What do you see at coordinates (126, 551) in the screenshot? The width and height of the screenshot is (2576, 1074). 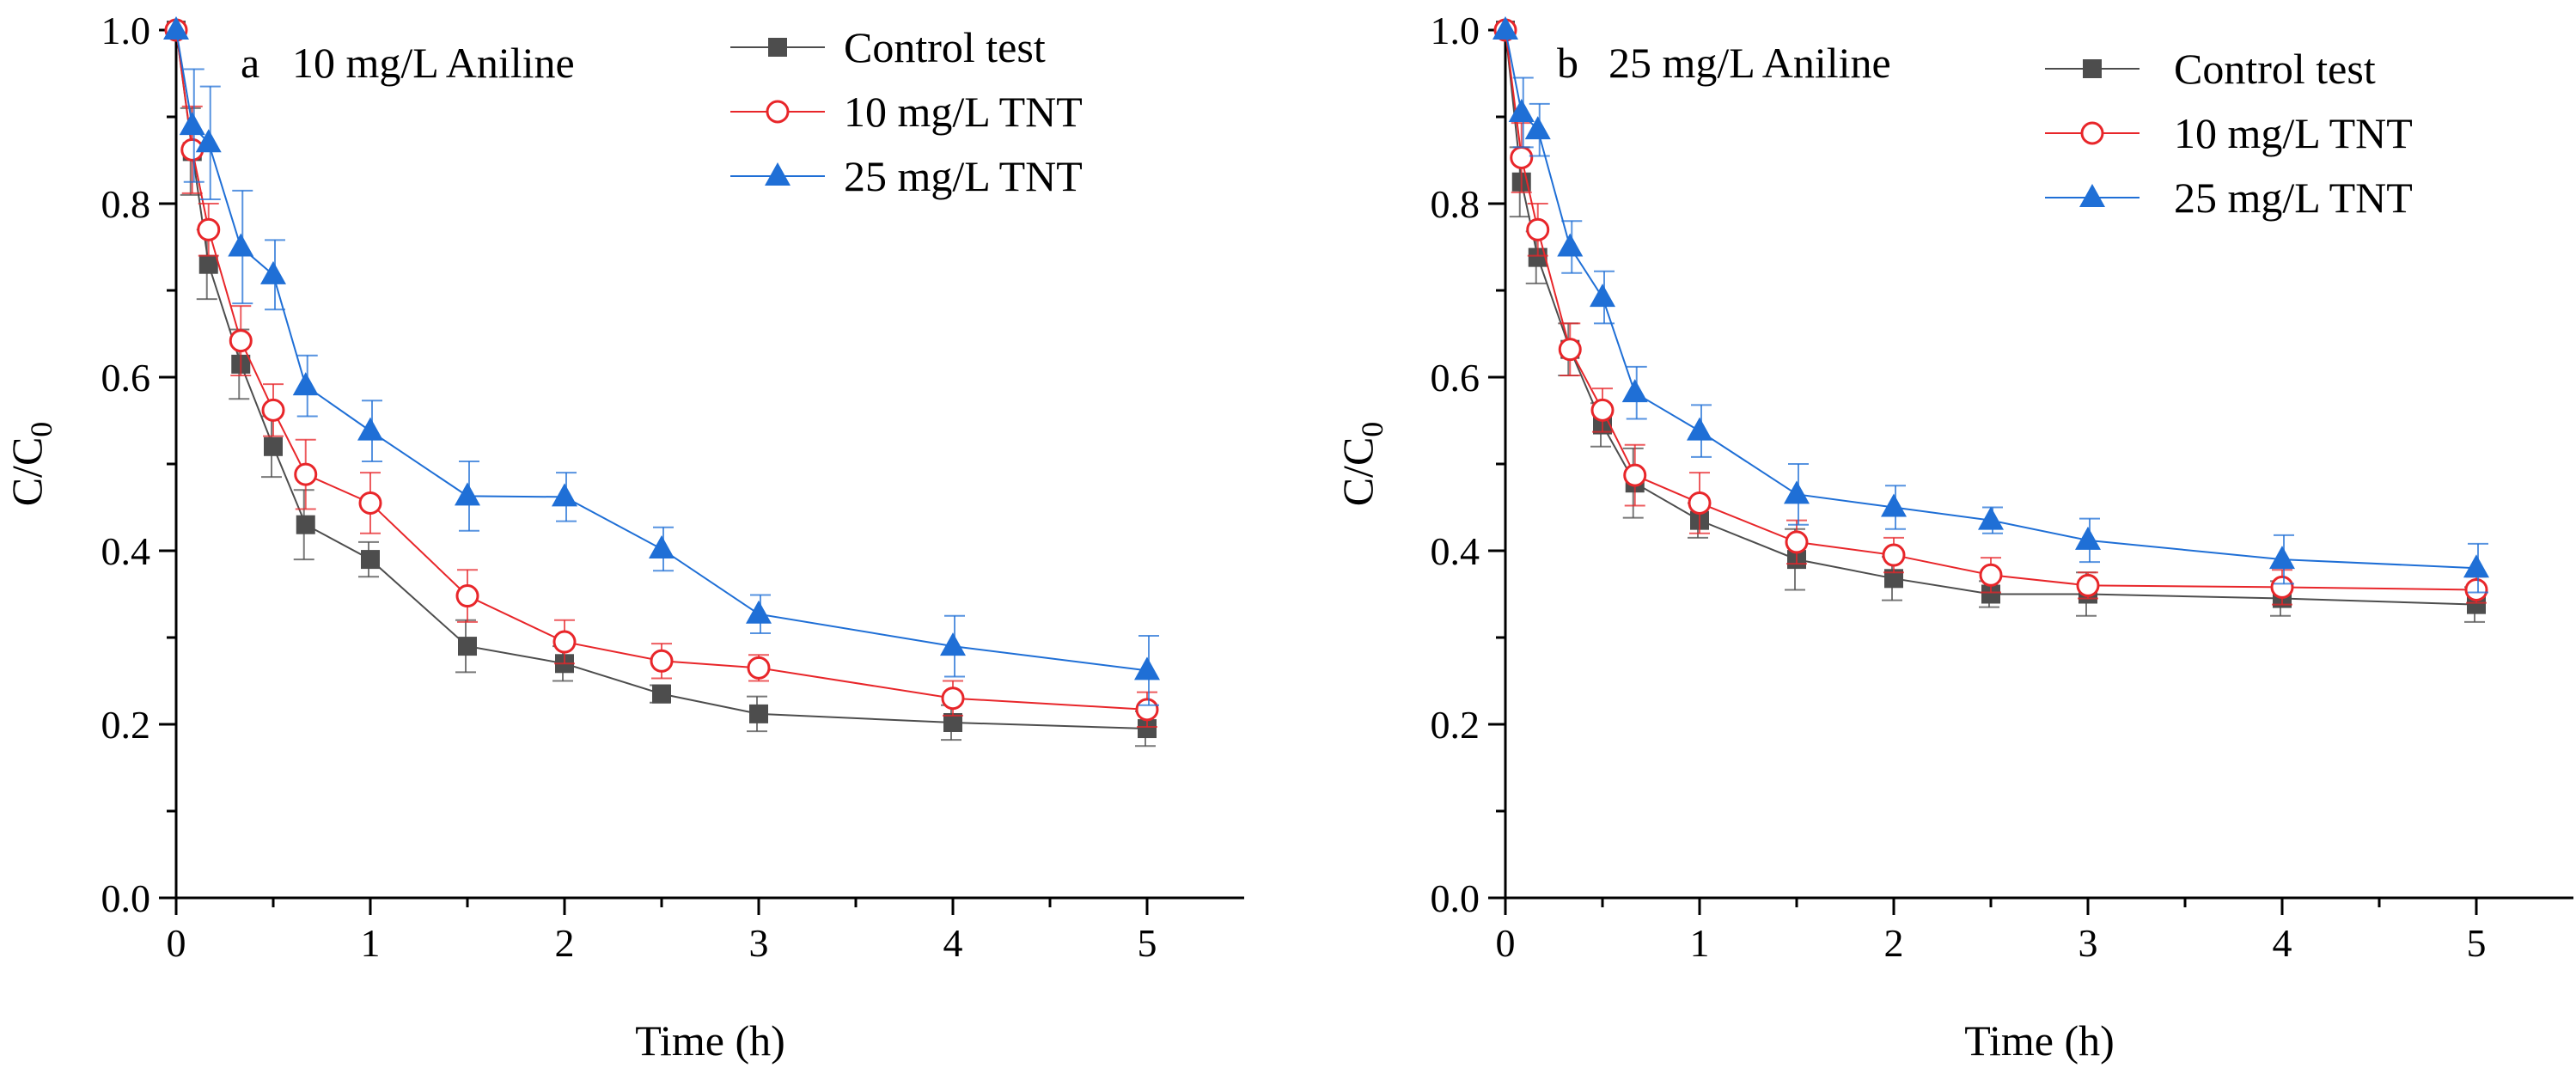 I see `y-tick-label: 0.4` at bounding box center [126, 551].